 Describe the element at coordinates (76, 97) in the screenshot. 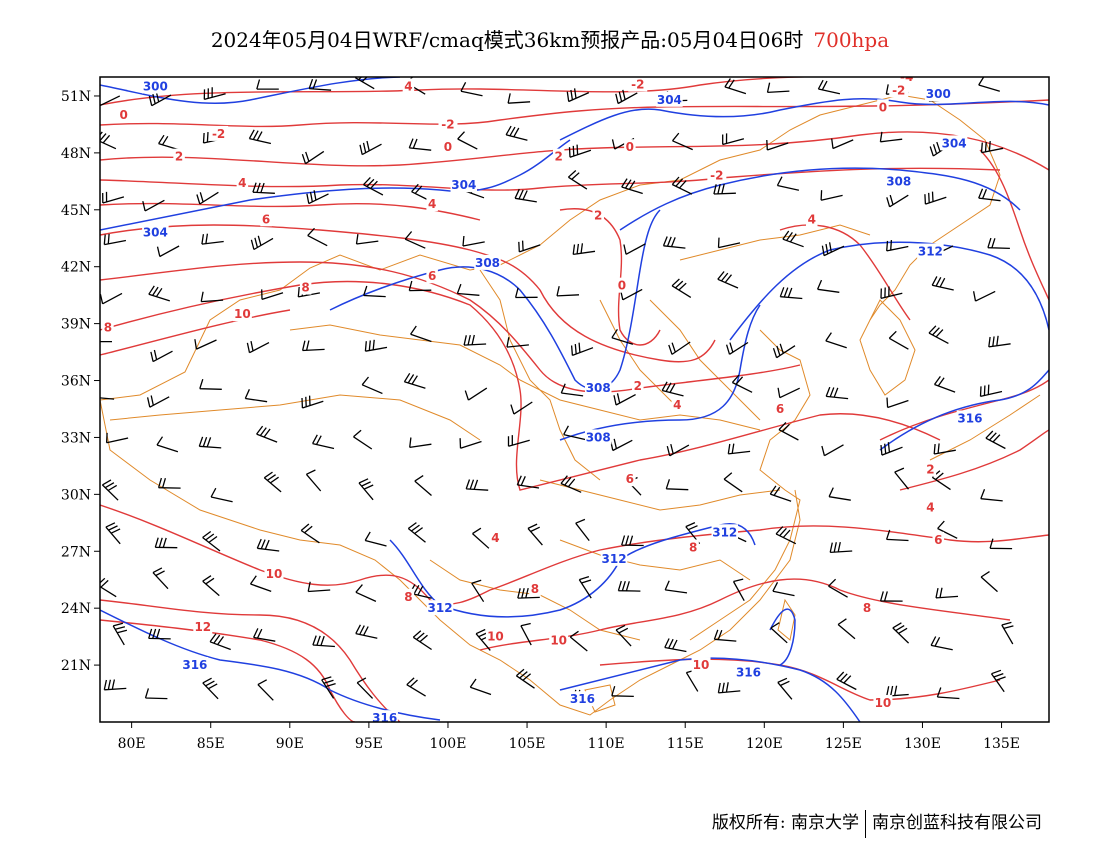

I see `y-tick-label: 51N` at that location.